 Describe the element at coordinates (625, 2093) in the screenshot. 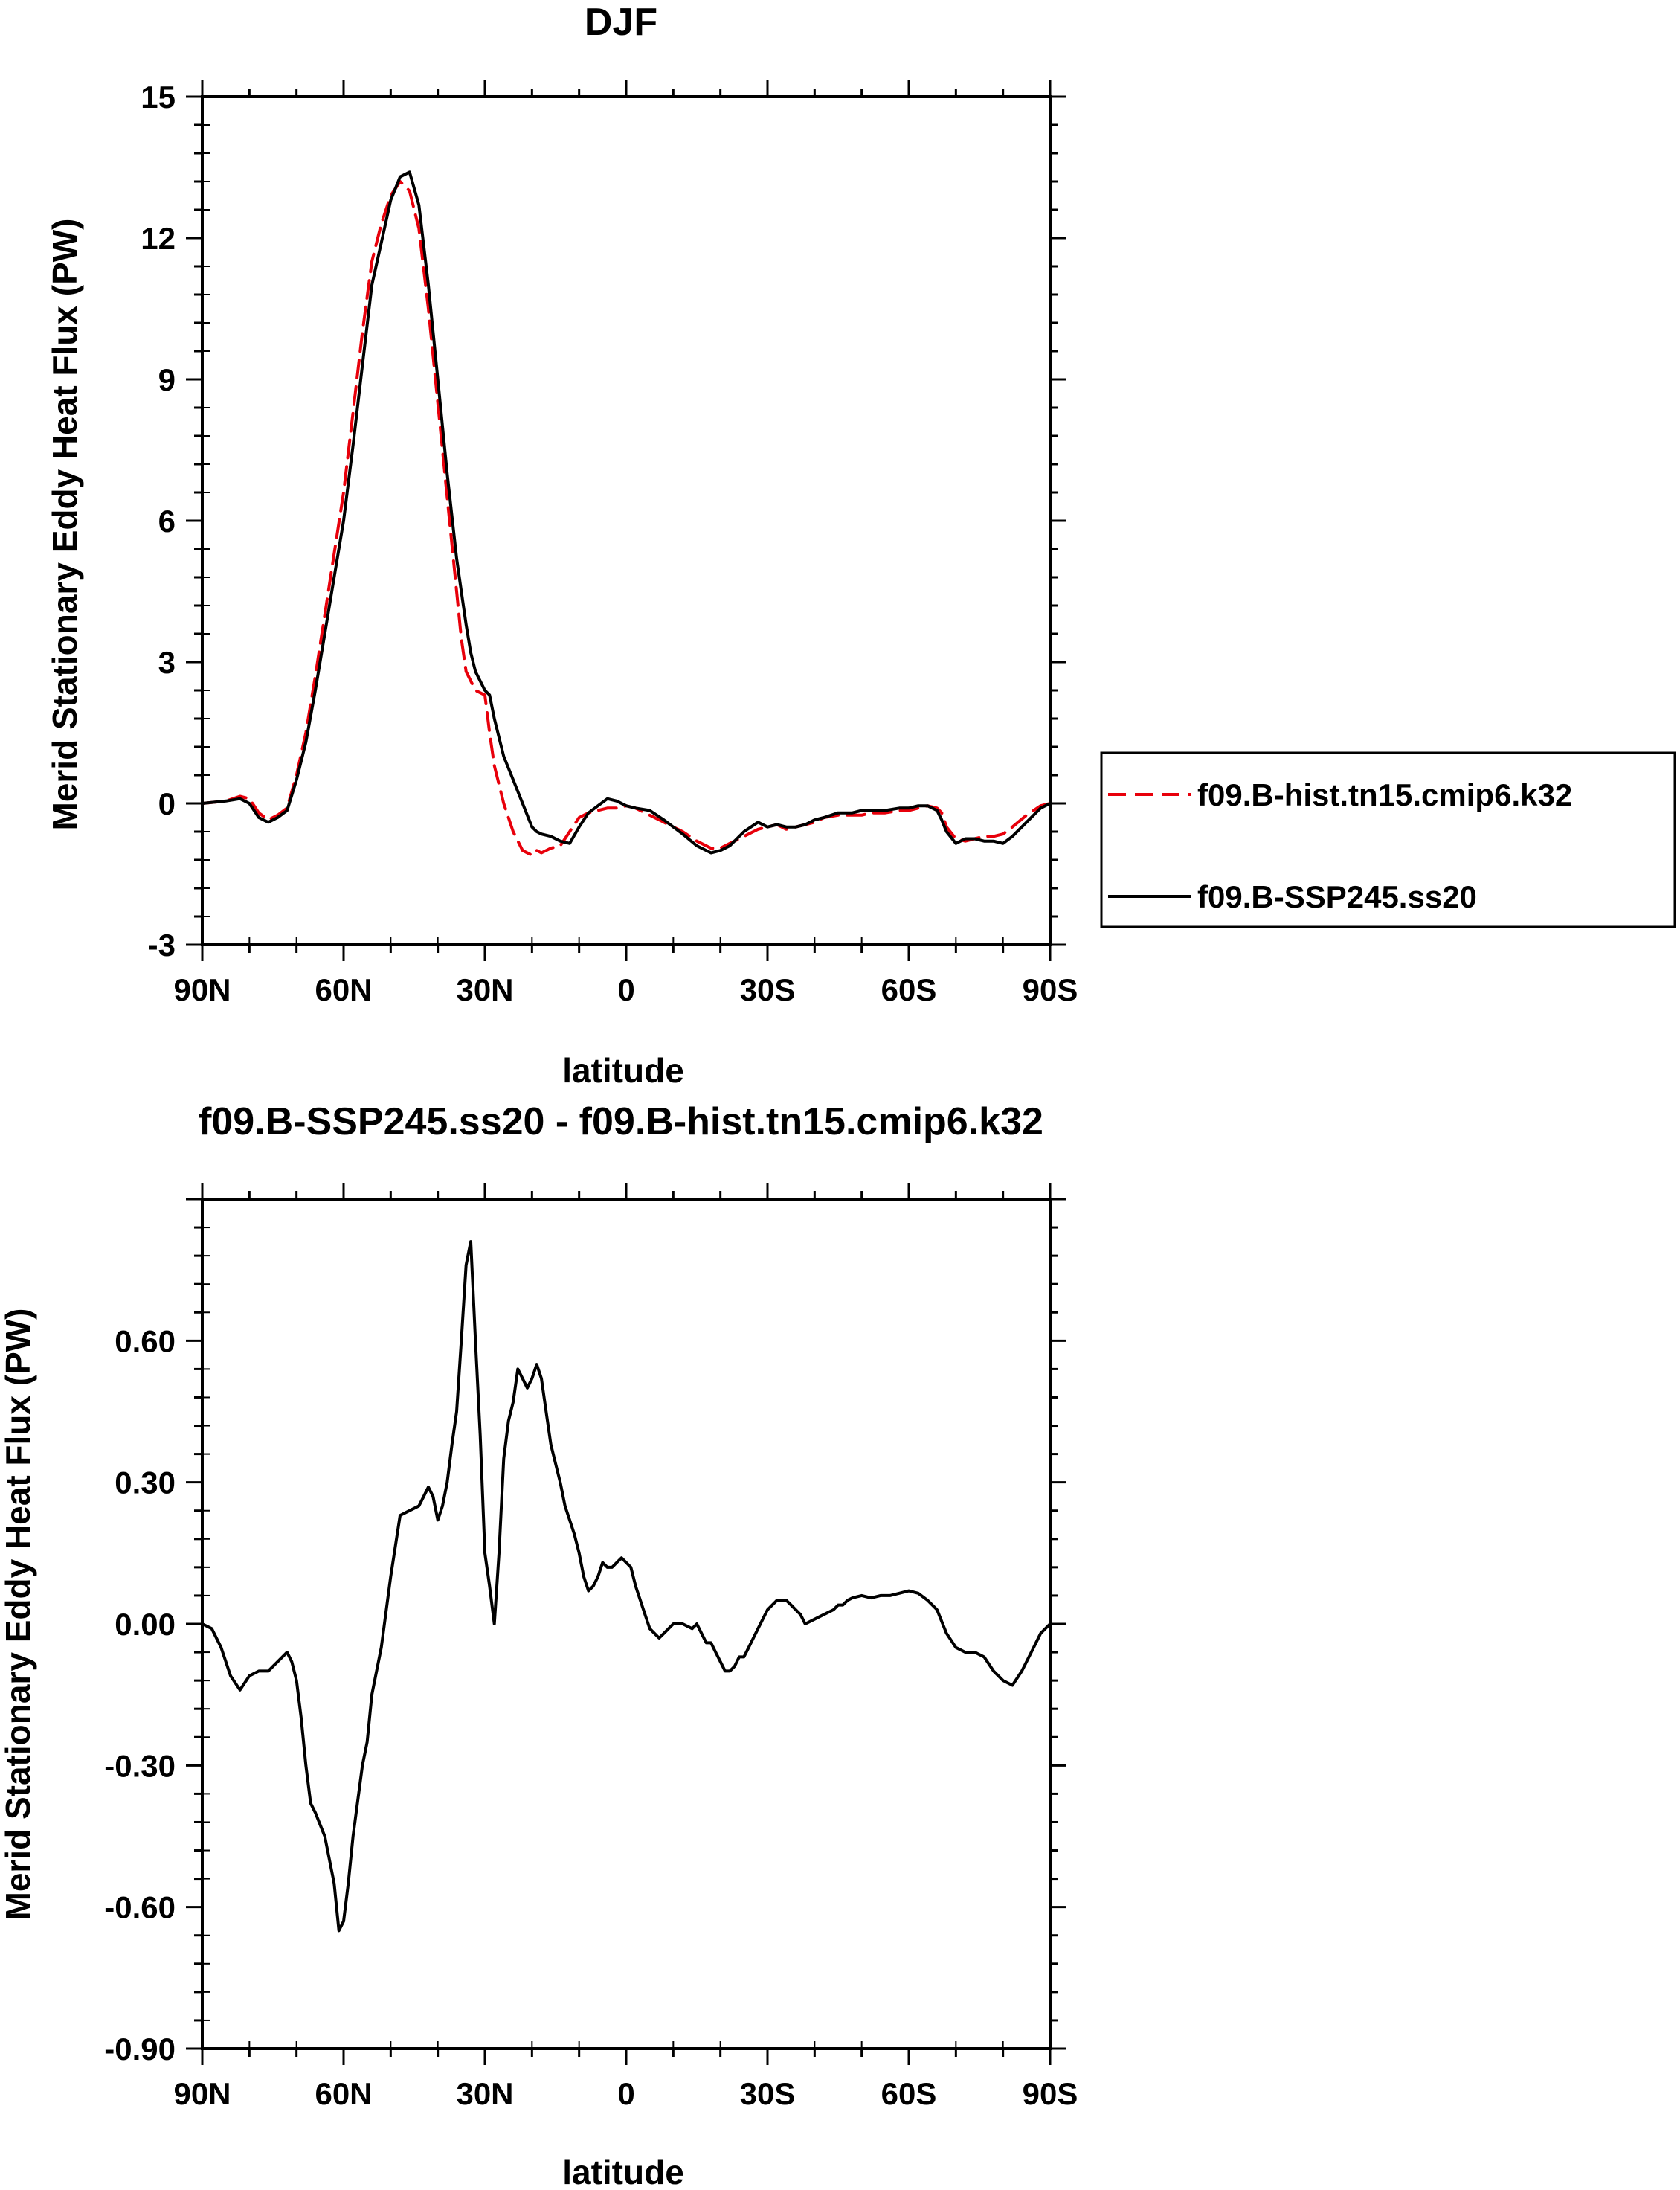

I see `chart-diff-x-tick-label: 0` at that location.